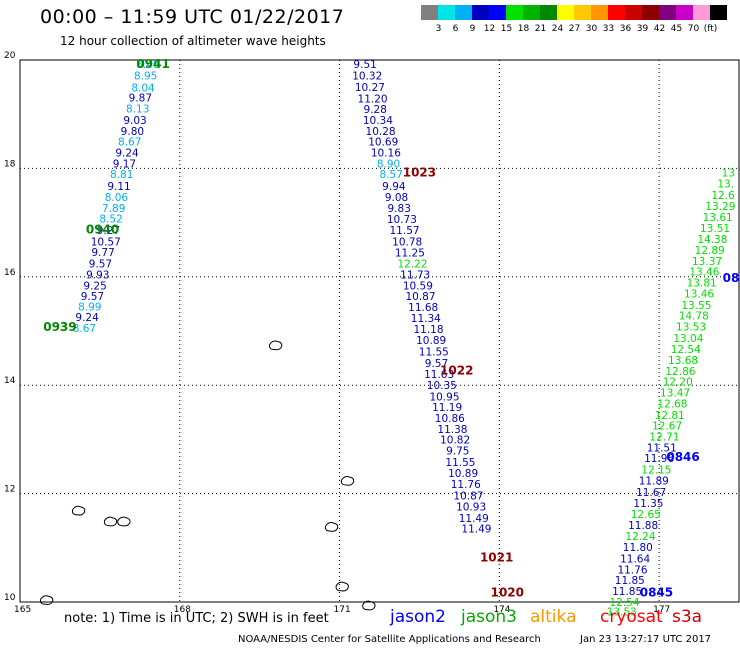  What do you see at coordinates (648, 504) in the screenshot?
I see `wave-height-value: 11.35` at bounding box center [648, 504].